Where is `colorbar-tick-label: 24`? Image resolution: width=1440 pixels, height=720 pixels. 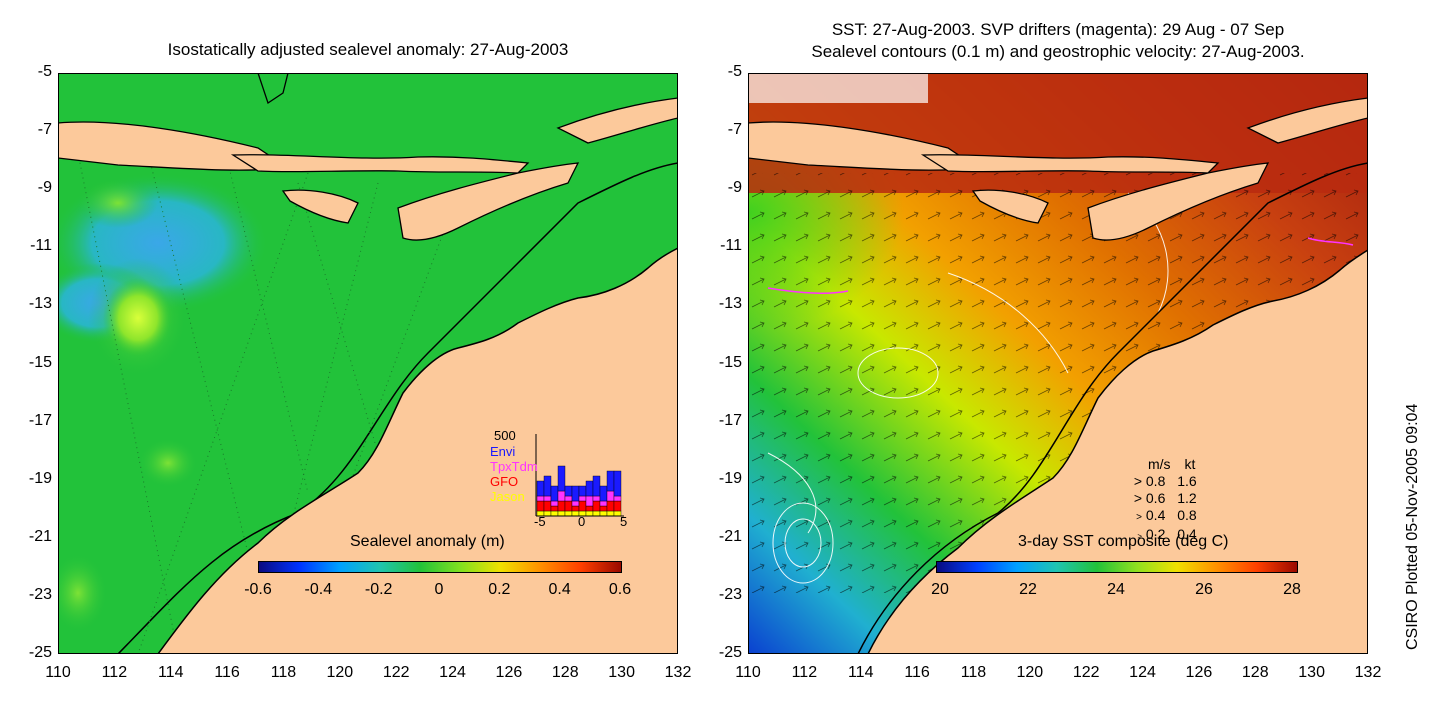
colorbar-tick-label: 24 is located at coordinates (1116, 589).